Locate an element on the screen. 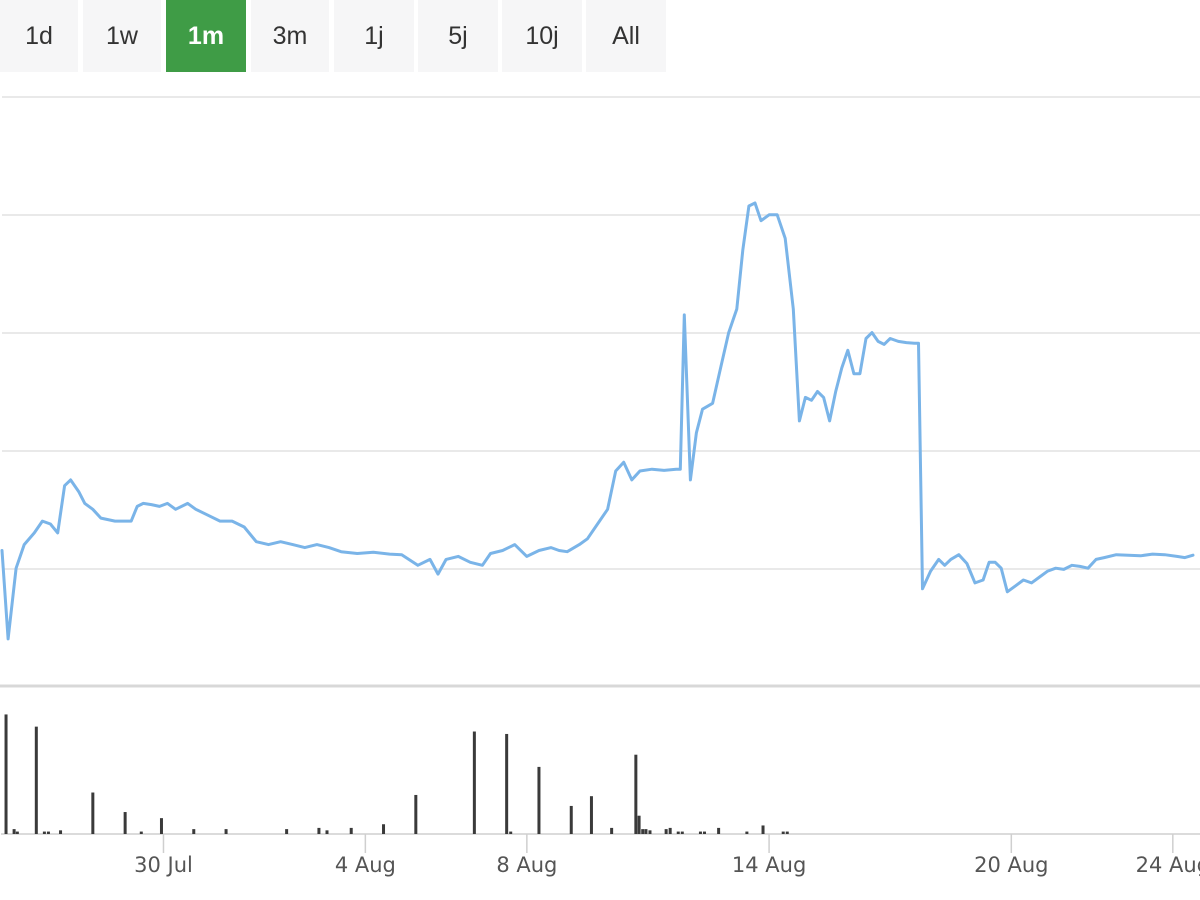 The width and height of the screenshot is (1200, 900). range-button-3m: 3m is located at coordinates (290, 36).